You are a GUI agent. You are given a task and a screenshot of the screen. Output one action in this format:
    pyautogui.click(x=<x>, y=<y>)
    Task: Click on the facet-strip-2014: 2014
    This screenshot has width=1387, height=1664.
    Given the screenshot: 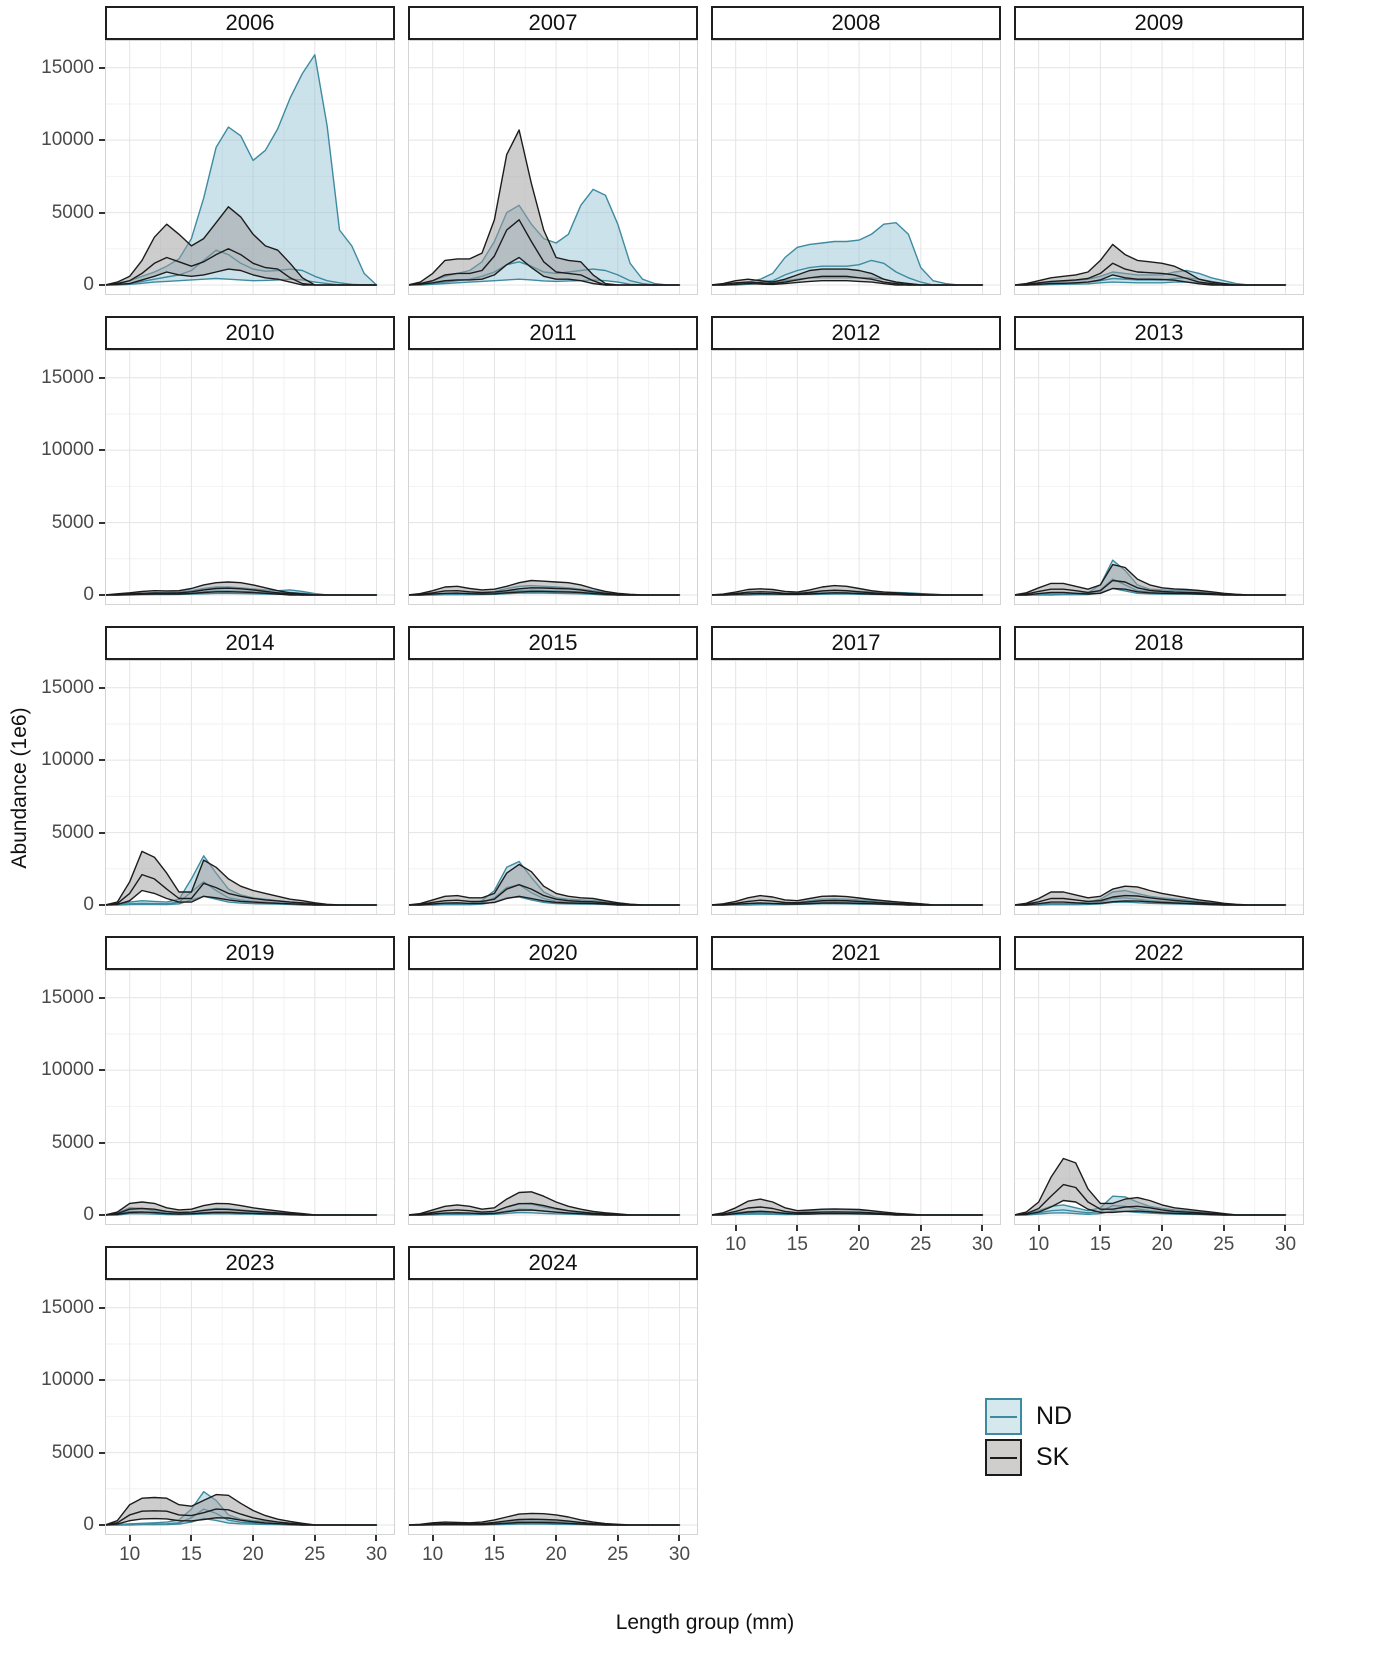 What is the action you would take?
    pyautogui.click(x=250, y=643)
    